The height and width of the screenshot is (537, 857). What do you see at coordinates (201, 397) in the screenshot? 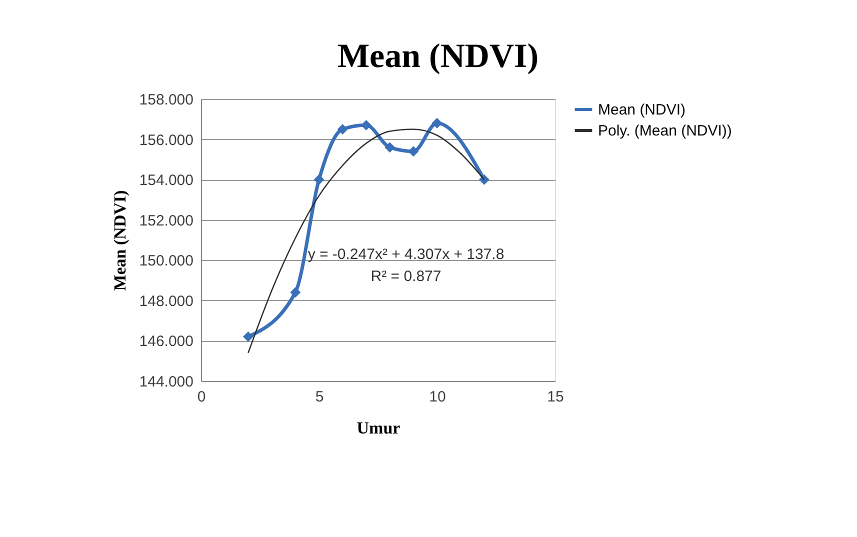
I see `x-tick-label: 0` at bounding box center [201, 397].